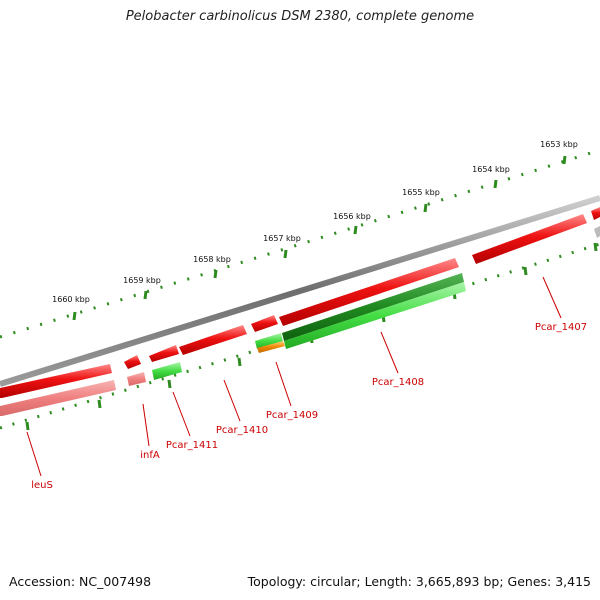 Image resolution: width=600 pixels, height=600 pixels. I want to click on gene-infA-lower, so click(136, 379).